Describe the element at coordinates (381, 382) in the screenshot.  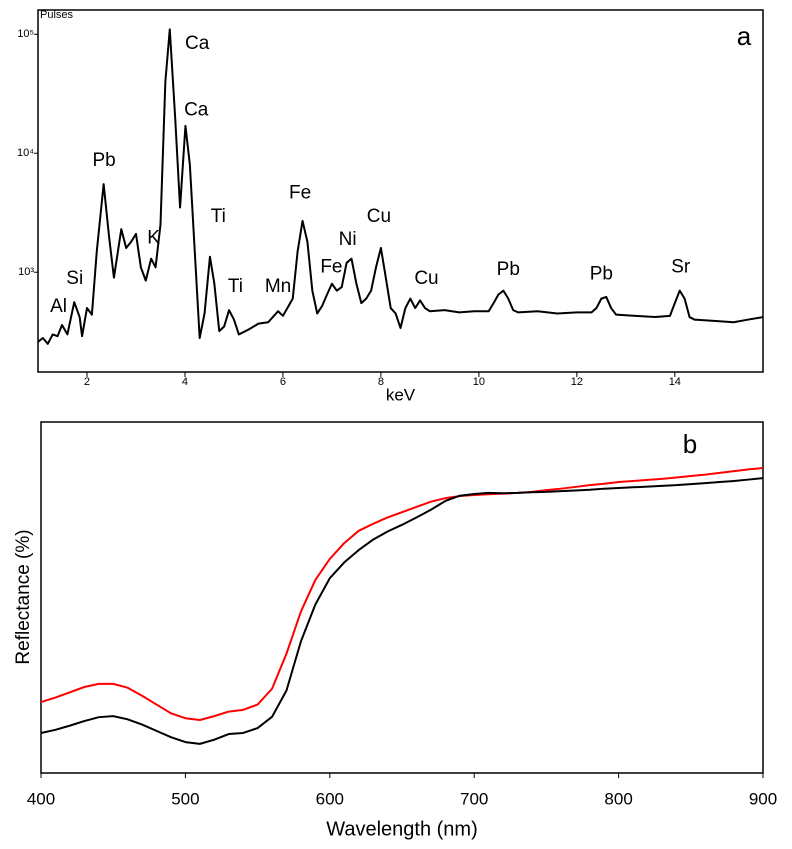
I see `x-tick-label: 8` at that location.